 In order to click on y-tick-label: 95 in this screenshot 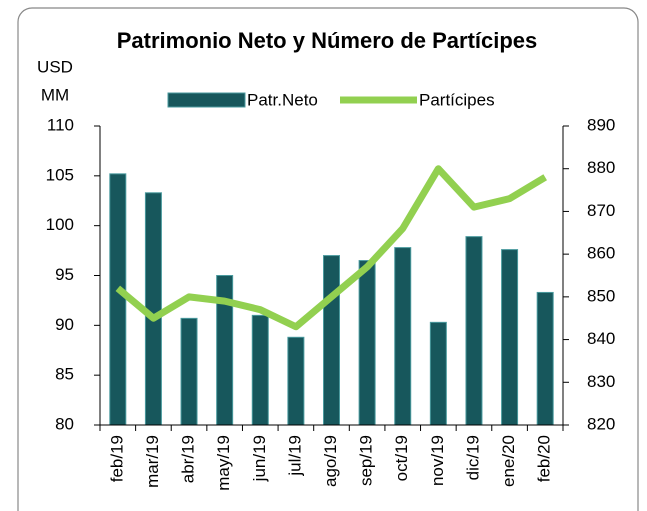, I will do `click(64, 274)`.